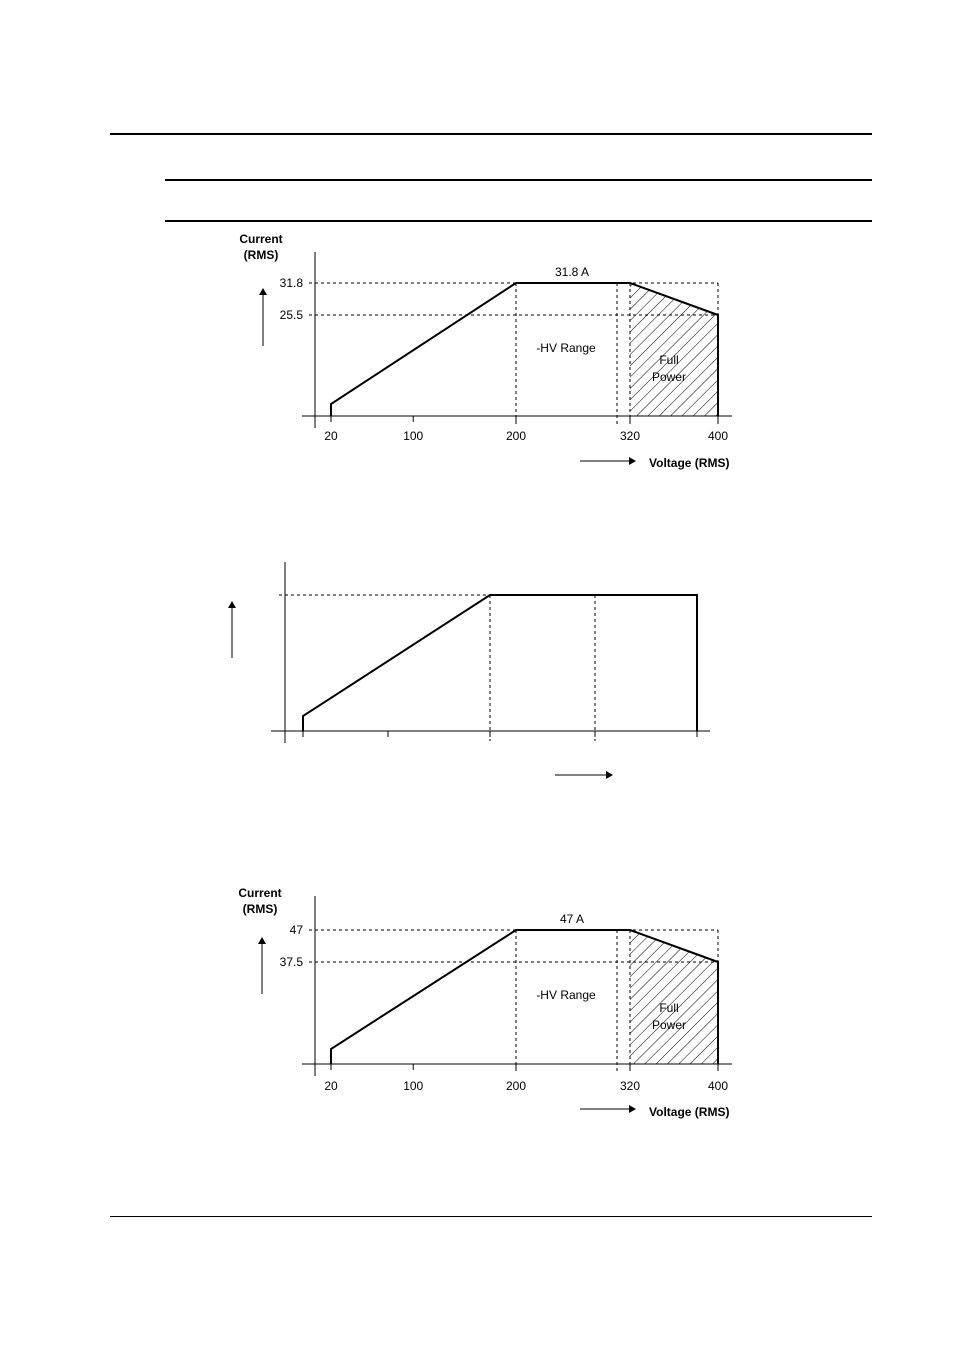 Image resolution: width=954 pixels, height=1350 pixels. What do you see at coordinates (630, 436) in the screenshot?
I see `chart-1-x-tick-label-320: 320` at bounding box center [630, 436].